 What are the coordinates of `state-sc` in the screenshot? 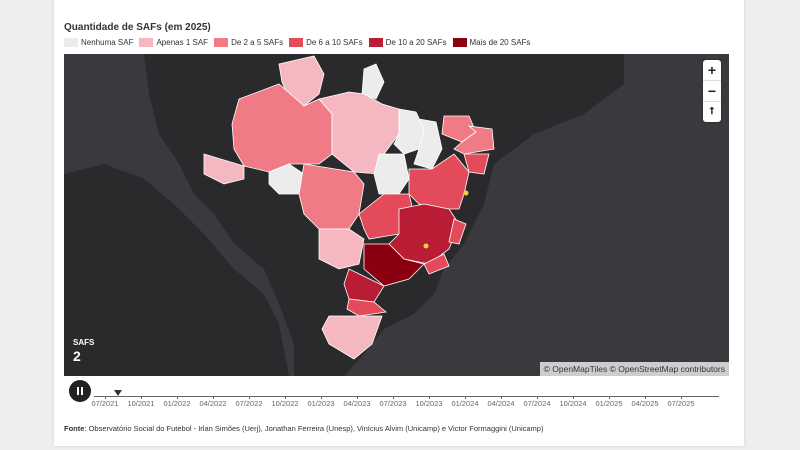 It's located at (366, 307).